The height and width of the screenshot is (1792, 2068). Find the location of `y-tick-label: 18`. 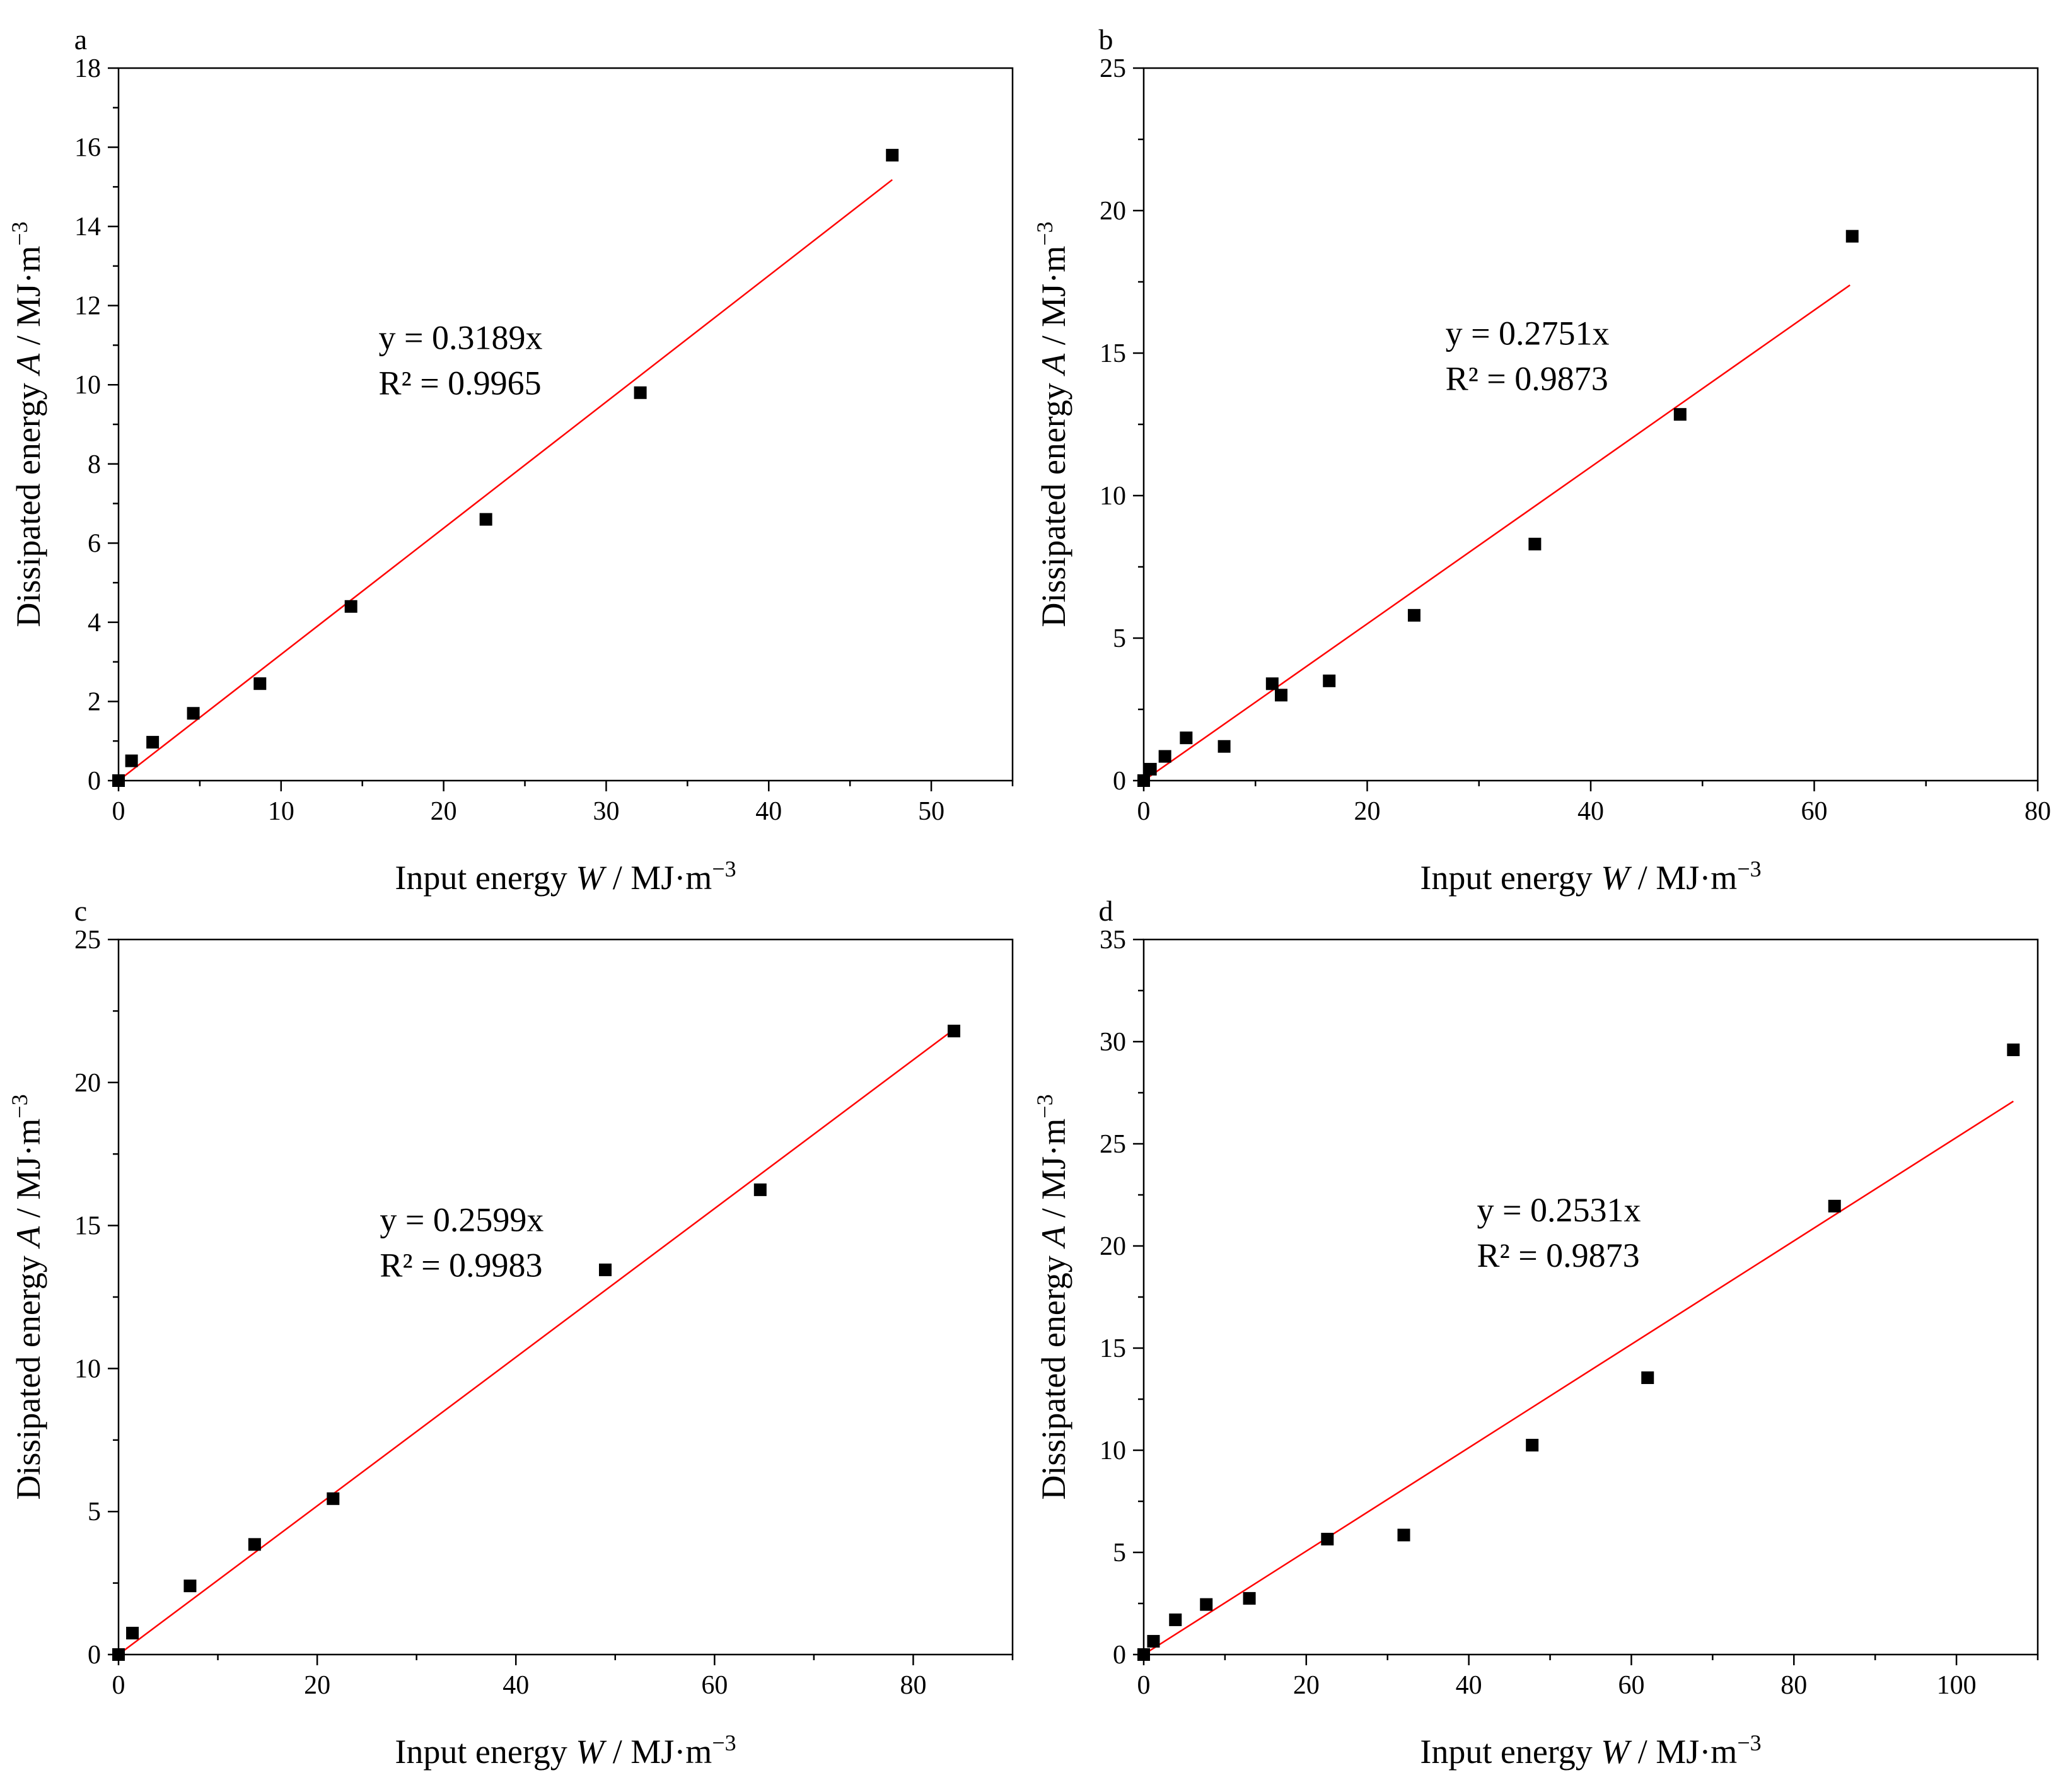

y-tick-label: 18 is located at coordinates (87, 68).